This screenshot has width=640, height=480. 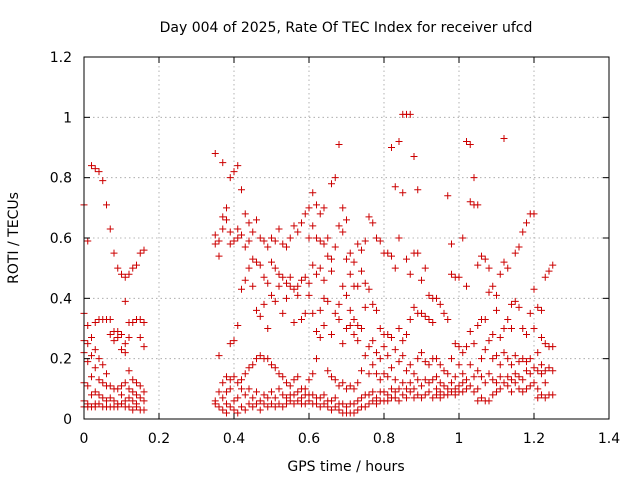 I want to click on y-axis-label: ROTI / TECUs, so click(x=14, y=238).